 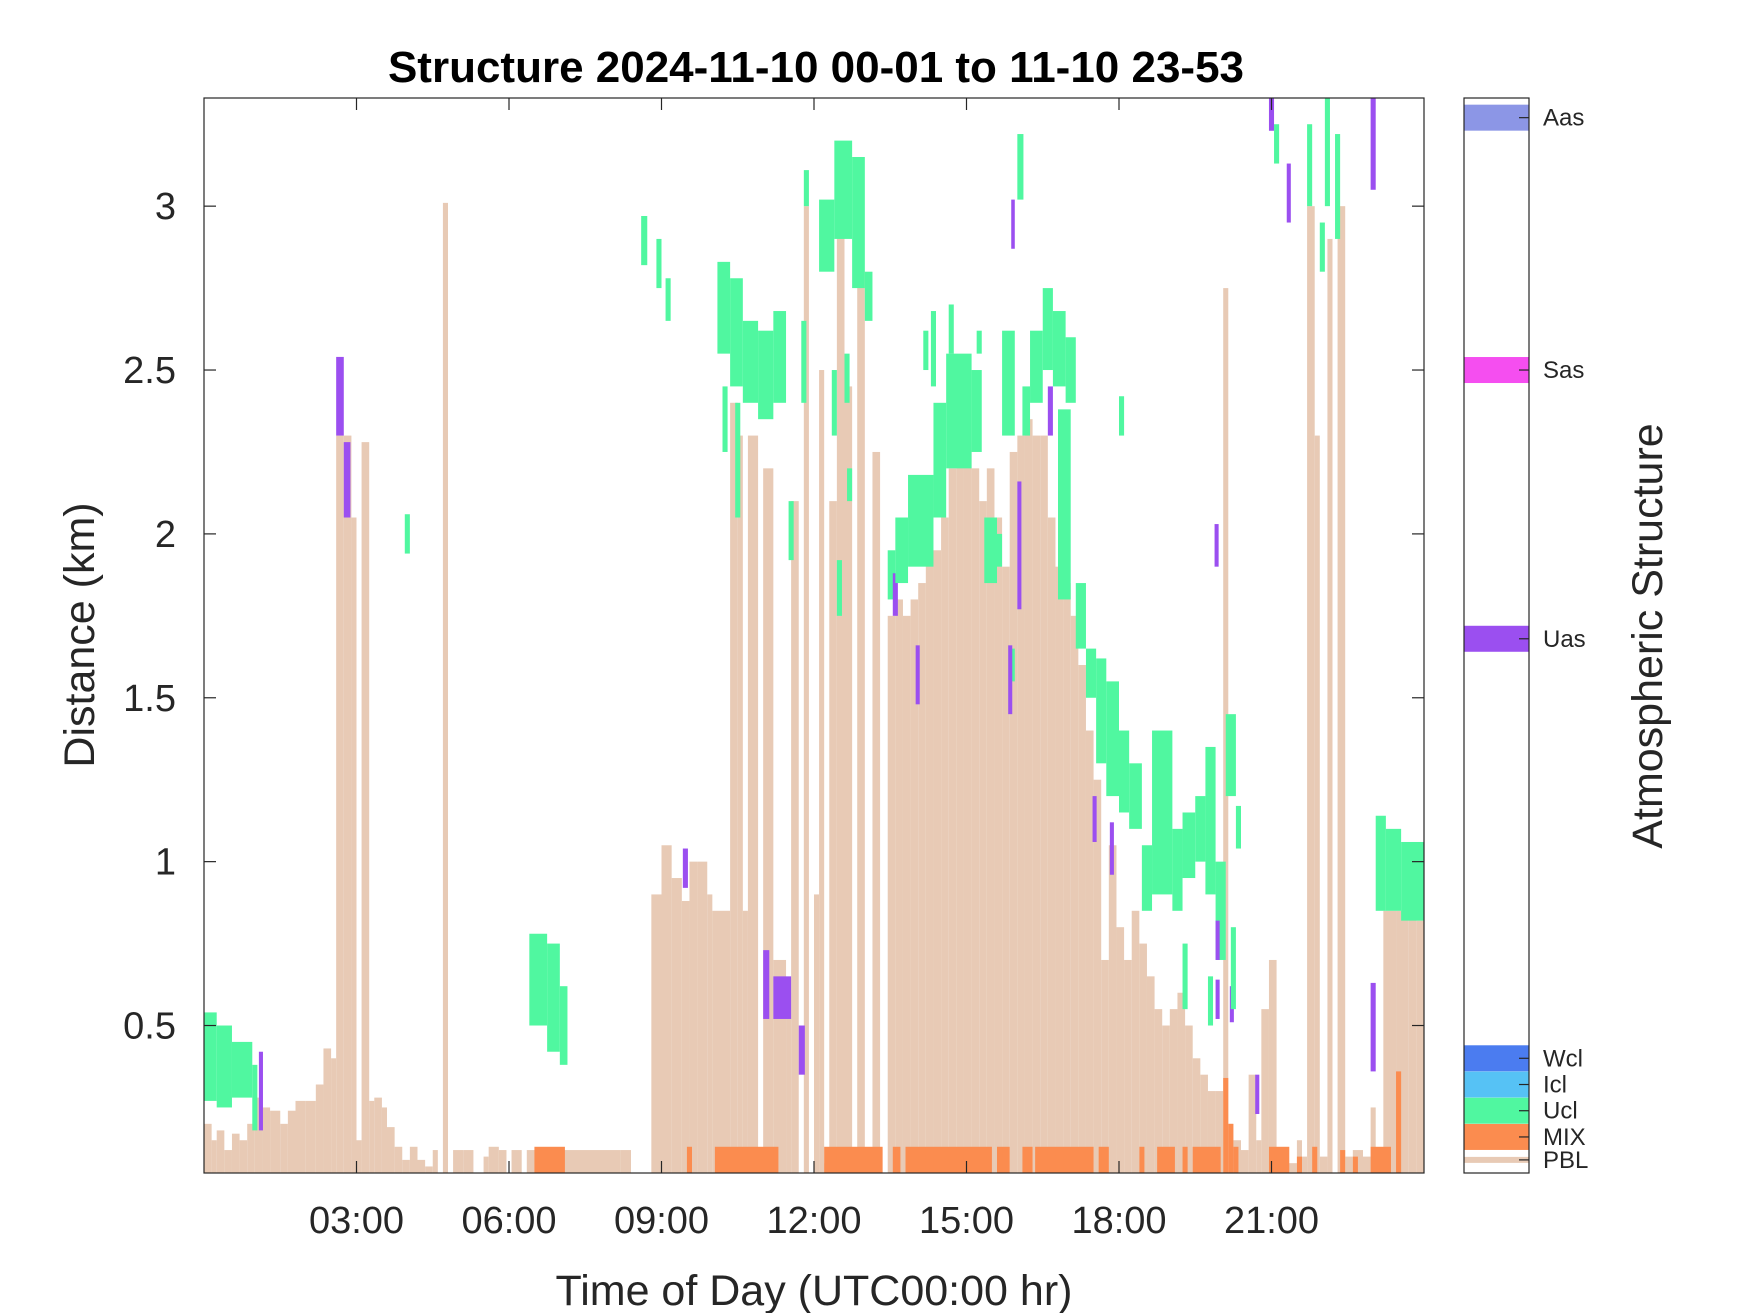 I want to click on x-tick-label: 12:00, so click(x=813, y=1221).